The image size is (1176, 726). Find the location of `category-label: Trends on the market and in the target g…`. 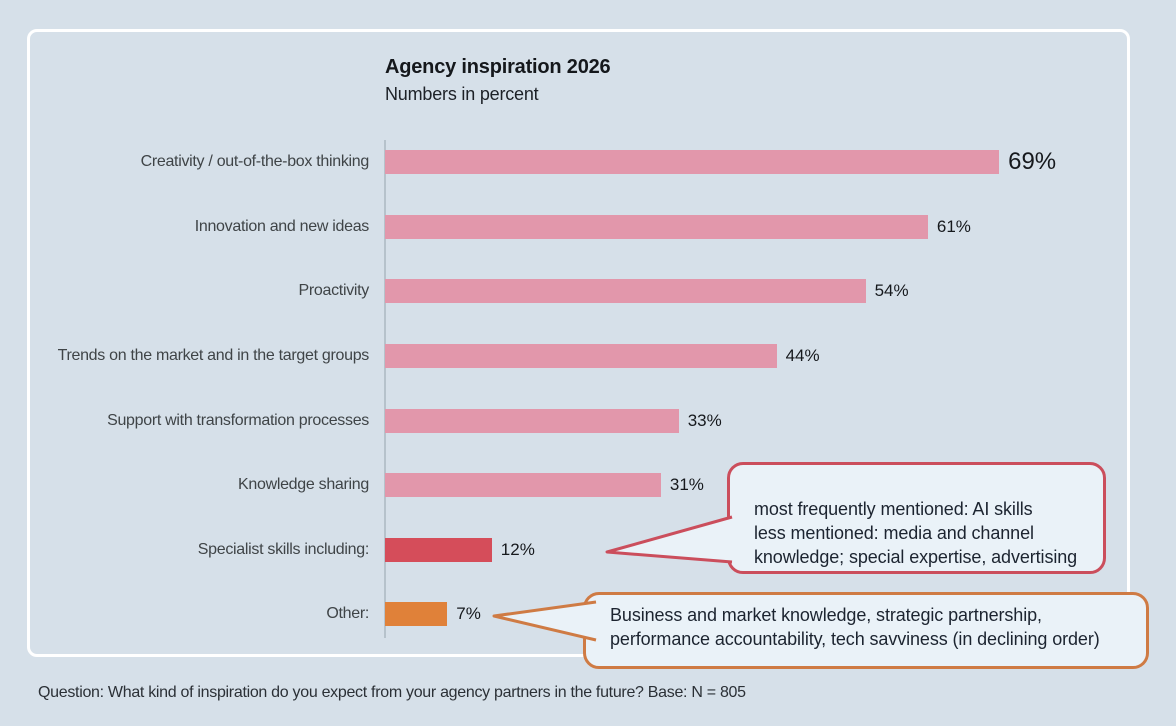

category-label: Trends on the market and in the target g… is located at coordinates (213, 356).